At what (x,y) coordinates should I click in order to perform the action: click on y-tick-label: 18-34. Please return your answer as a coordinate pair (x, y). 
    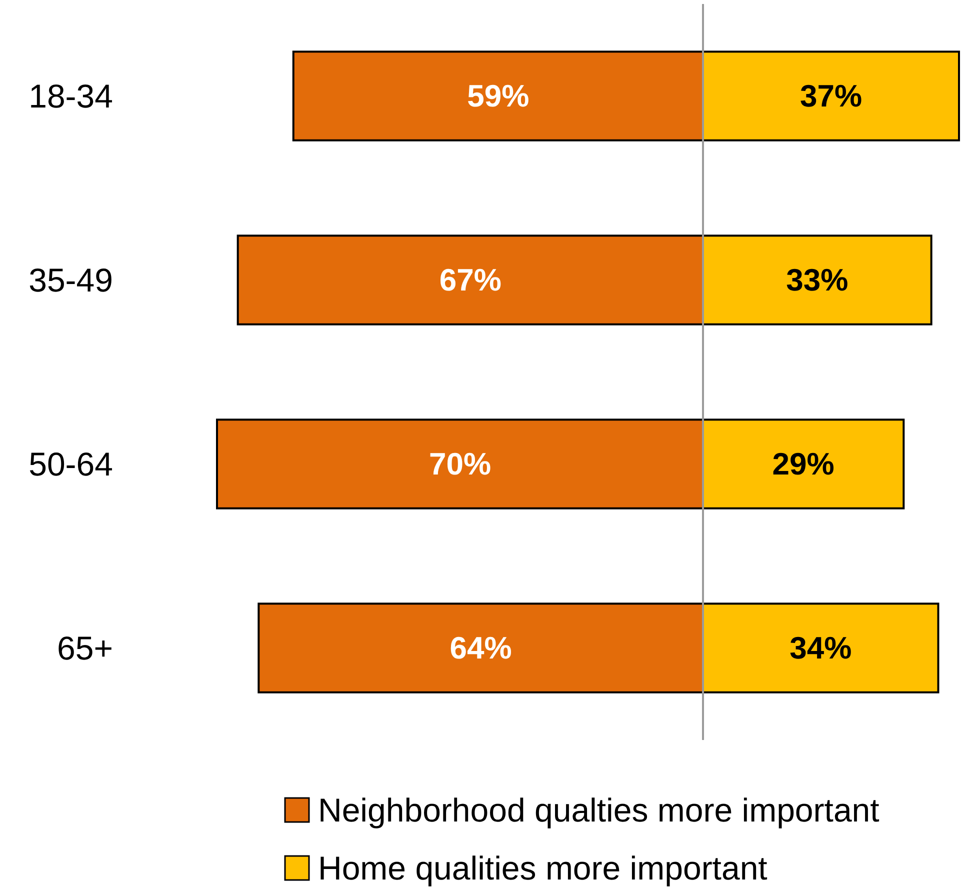
    Looking at the image, I should click on (70, 96).